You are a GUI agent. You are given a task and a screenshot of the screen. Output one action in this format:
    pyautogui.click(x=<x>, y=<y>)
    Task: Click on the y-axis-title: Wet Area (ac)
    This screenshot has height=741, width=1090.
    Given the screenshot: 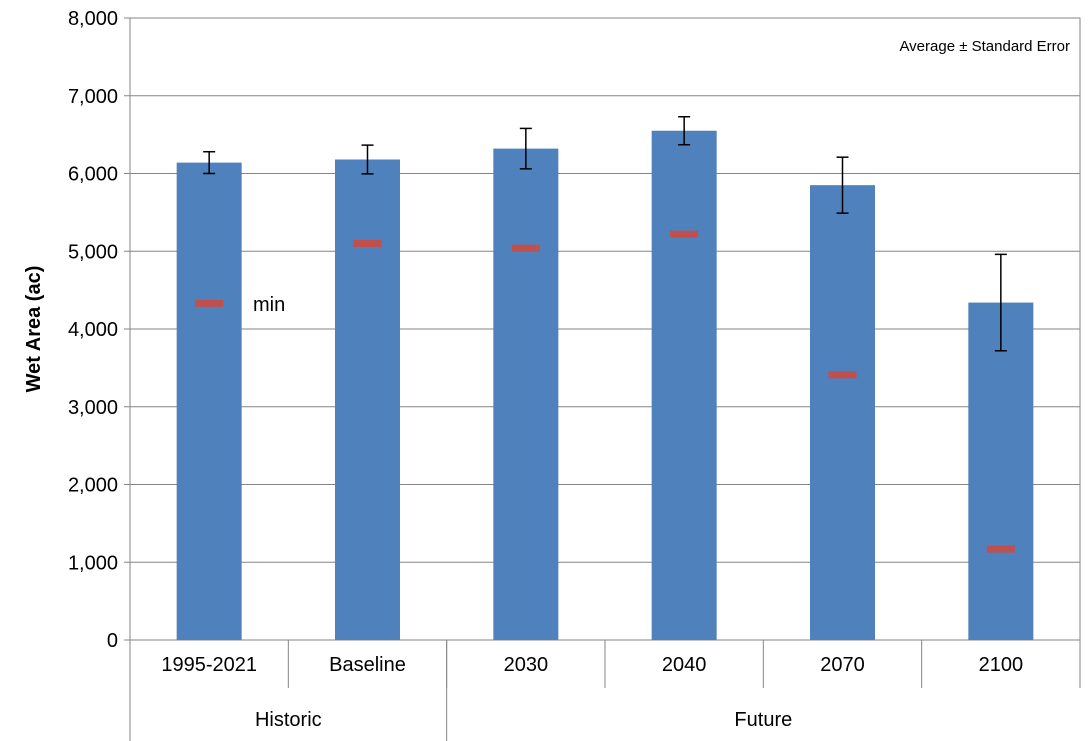 What is the action you would take?
    pyautogui.click(x=34, y=329)
    